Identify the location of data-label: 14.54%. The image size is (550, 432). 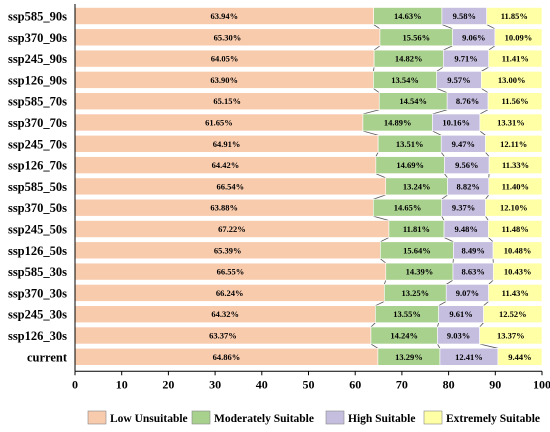
(413, 101).